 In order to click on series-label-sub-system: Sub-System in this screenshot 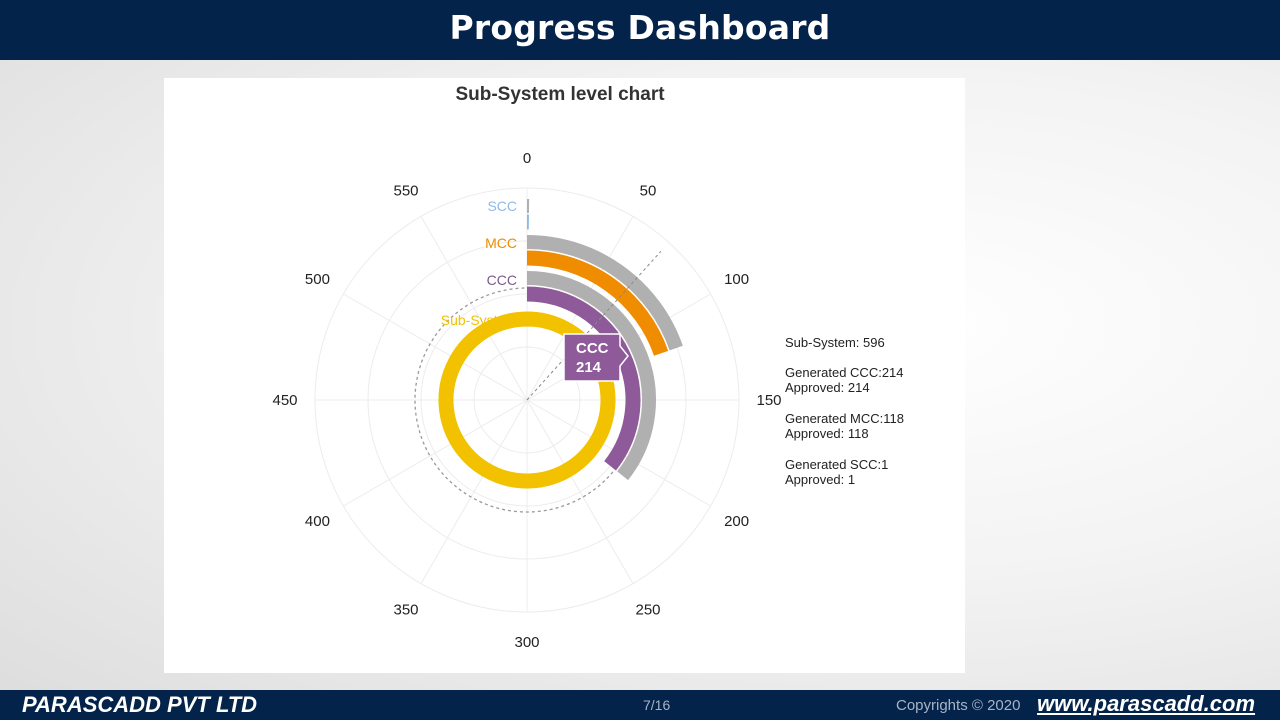, I will do `click(479, 320)`.